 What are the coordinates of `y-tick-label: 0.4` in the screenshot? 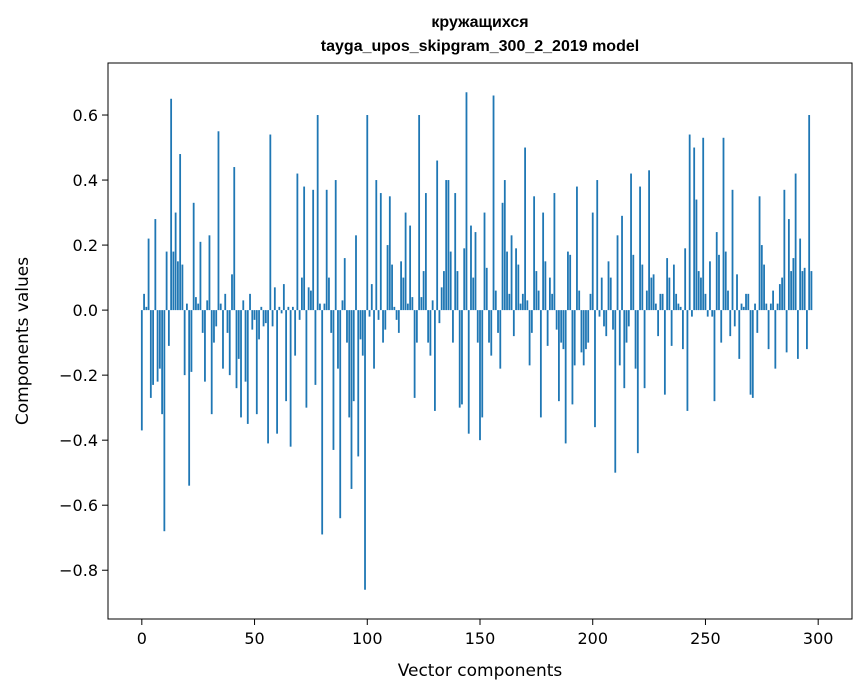 It's located at (85, 180).